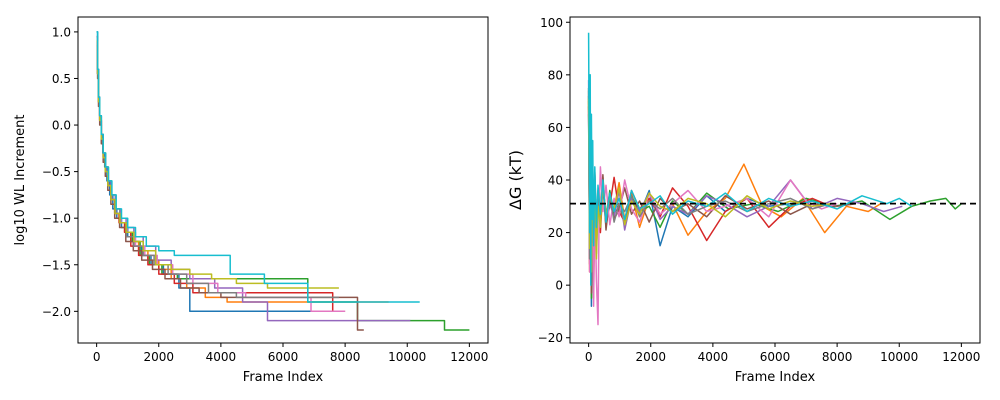 The height and width of the screenshot is (400, 1000). What do you see at coordinates (559, 286) in the screenshot?
I see `y-tick-label: 0` at bounding box center [559, 286].